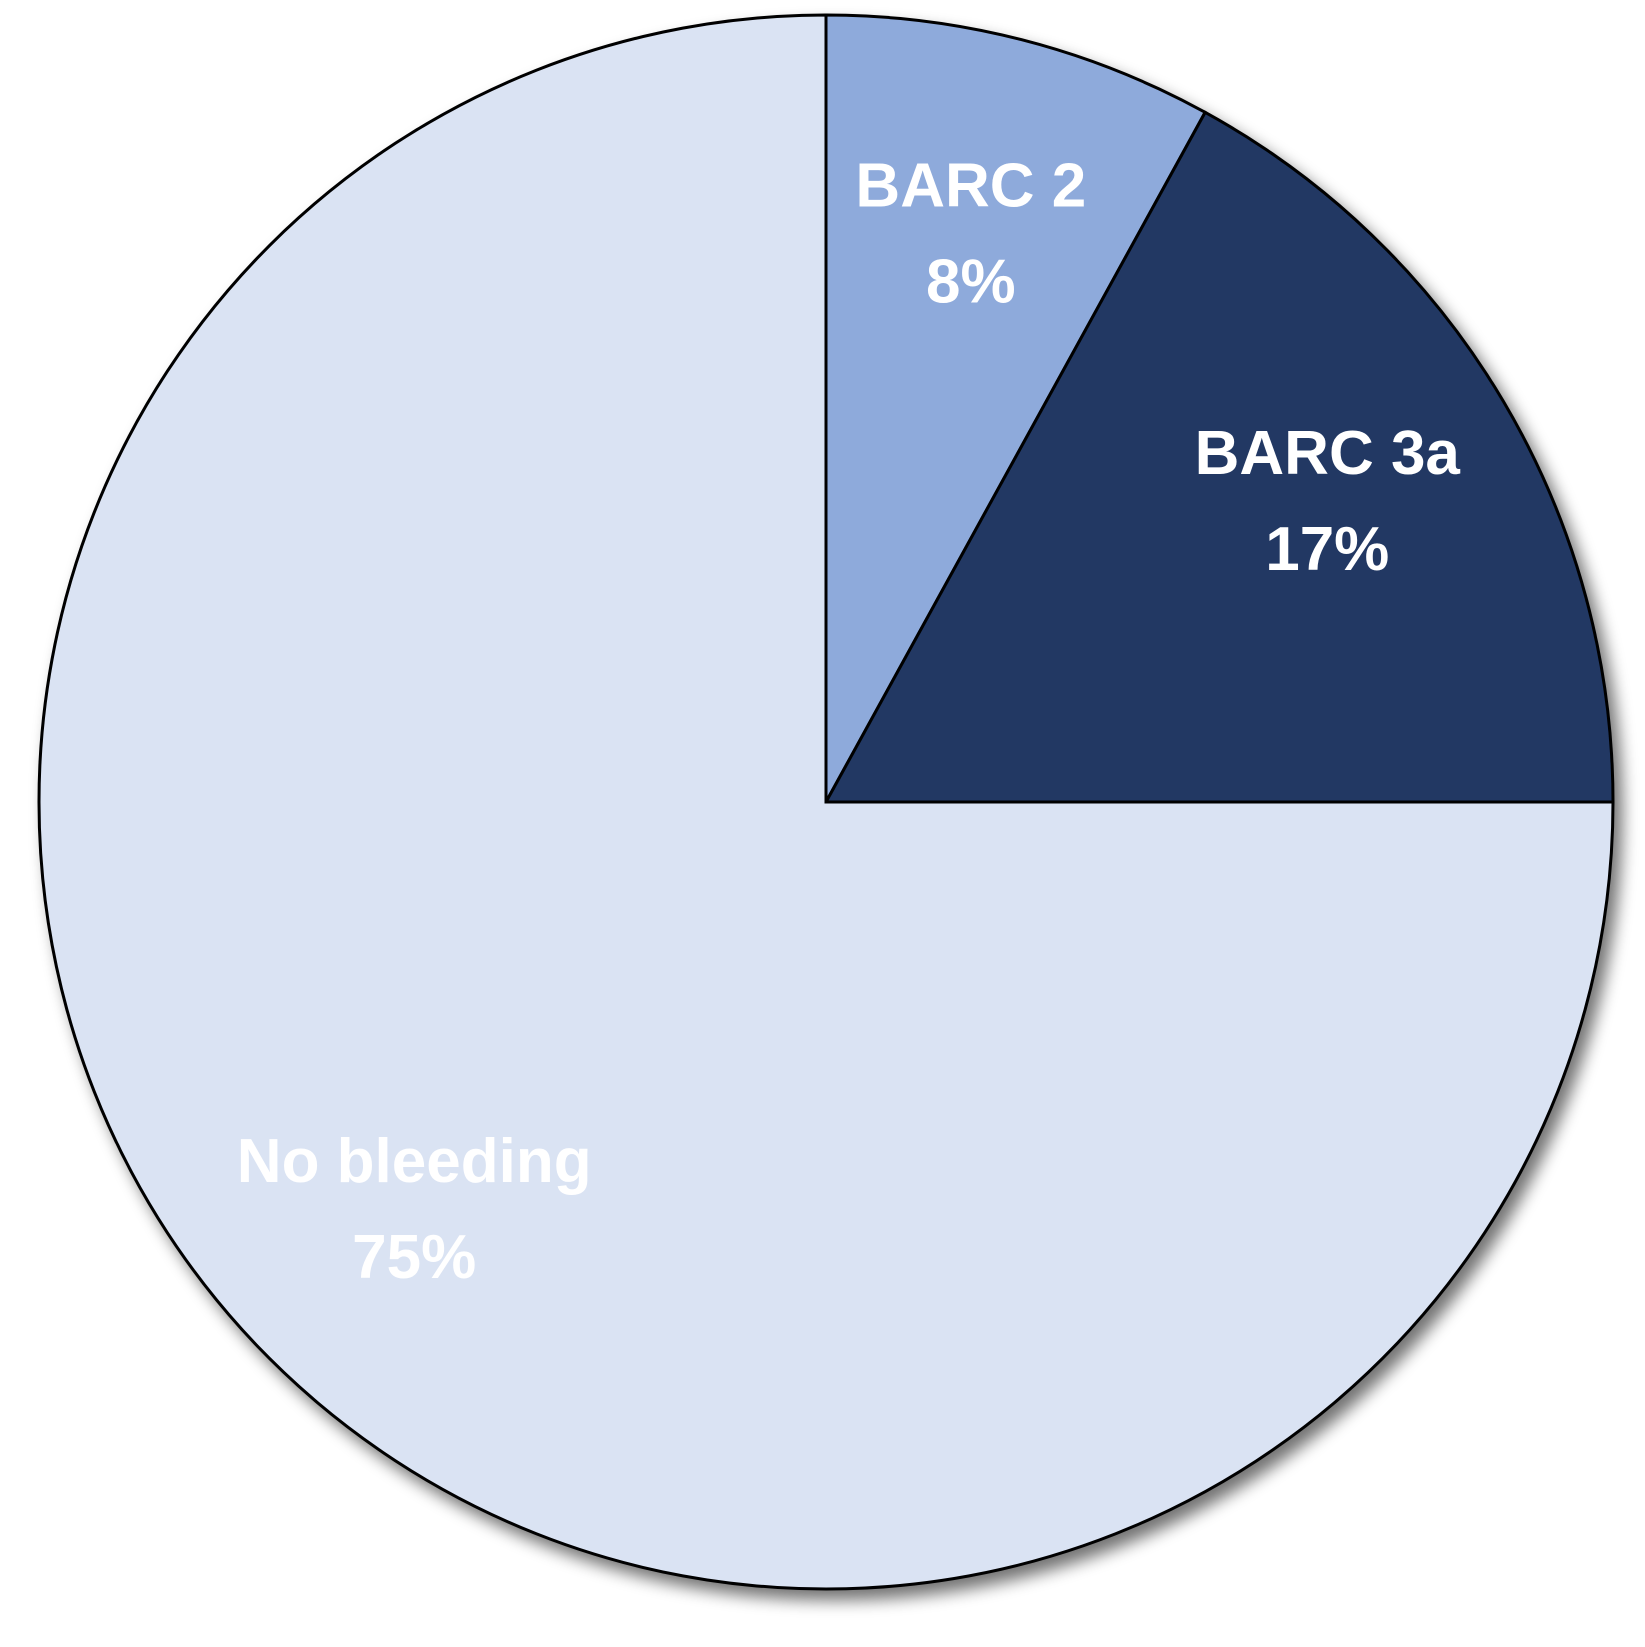 Image resolution: width=1645 pixels, height=1647 pixels. Describe the element at coordinates (970, 185) in the screenshot. I see `slice-label: BARC 2` at that location.